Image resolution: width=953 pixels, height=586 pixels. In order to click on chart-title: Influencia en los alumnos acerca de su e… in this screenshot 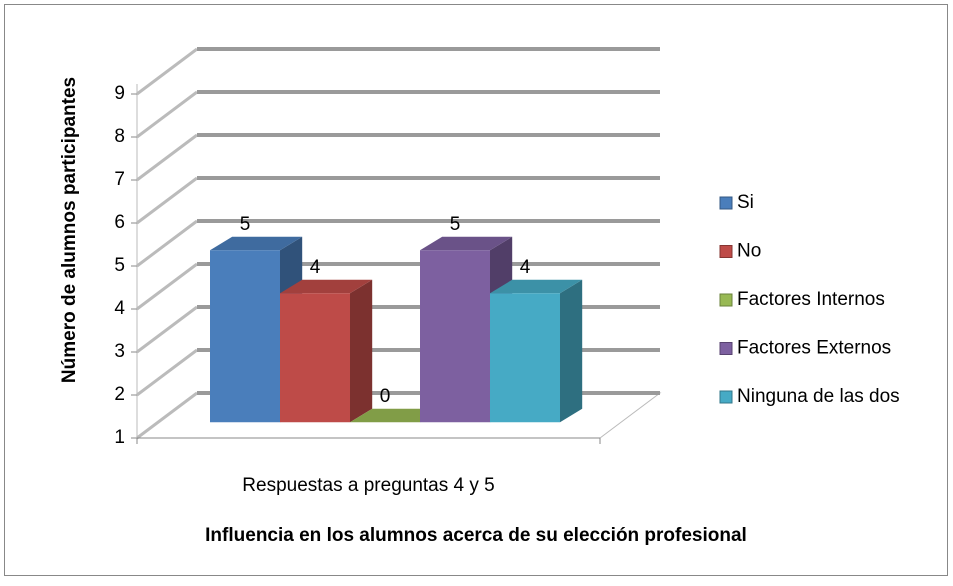, I will do `click(476, 535)`.